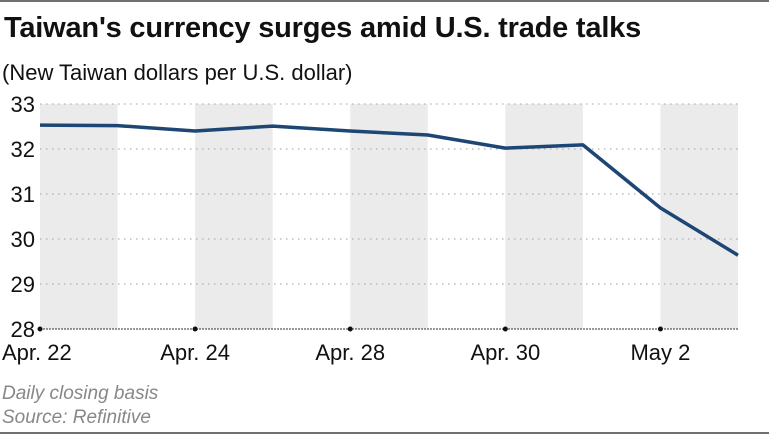 The height and width of the screenshot is (434, 769). I want to click on y-tick-label: 32, so click(23, 149).